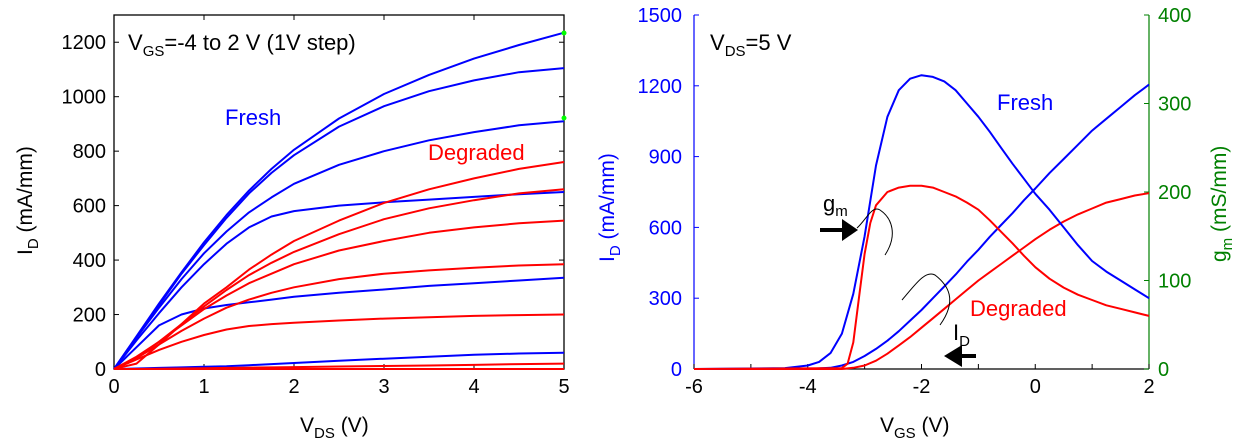  Describe the element at coordinates (660, 16) in the screenshot. I see `right-left-y-tick-label: 1500` at that location.